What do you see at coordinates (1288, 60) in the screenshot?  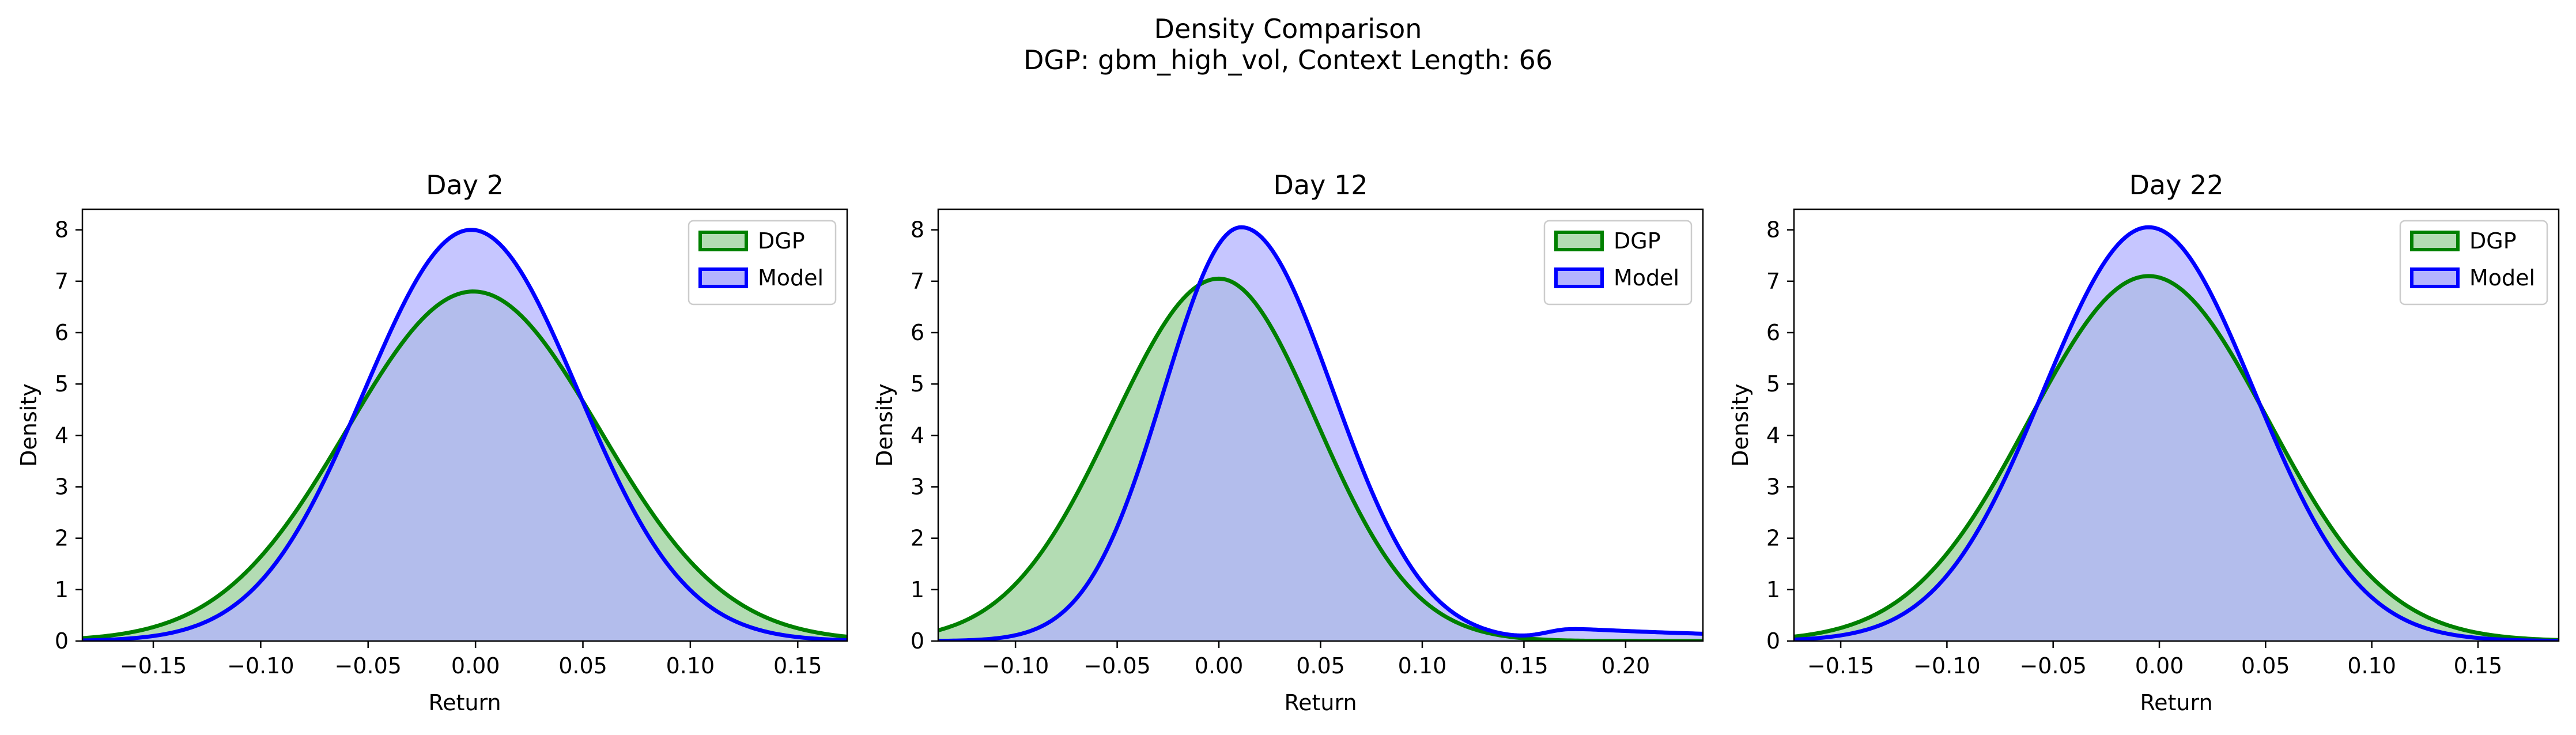 I see `figure-subtitle: DGP: gbm_high_vol, Context Length: 66` at bounding box center [1288, 60].